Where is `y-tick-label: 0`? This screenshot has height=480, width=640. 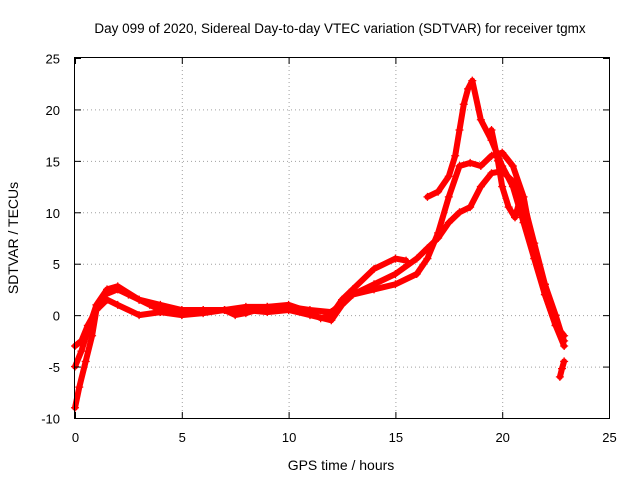 y-tick-label: 0 is located at coordinates (56, 316).